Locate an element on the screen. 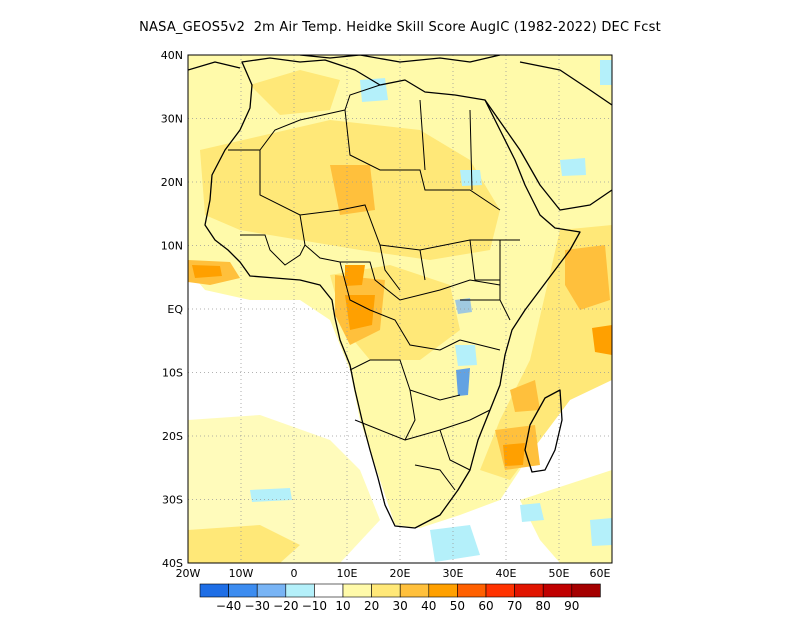 This screenshot has height=618, width=800. colorbar-label: 50 is located at coordinates (457, 606).